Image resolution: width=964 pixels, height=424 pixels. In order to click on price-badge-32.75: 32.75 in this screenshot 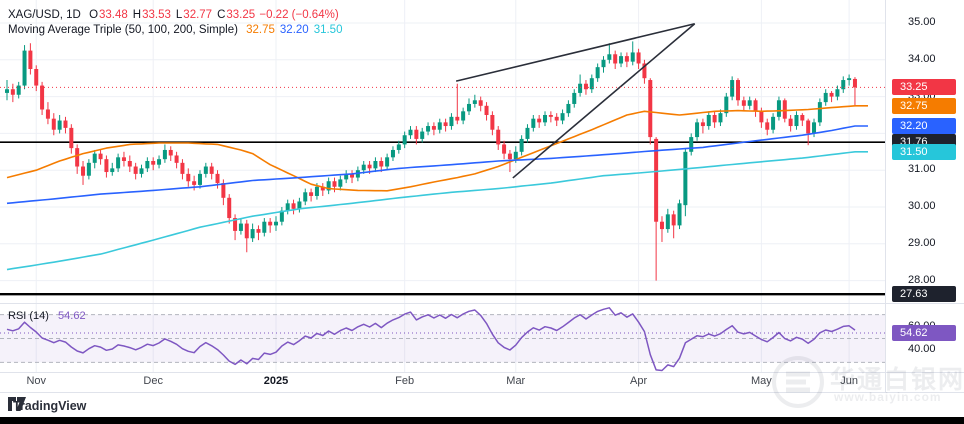, I will do `click(924, 105)`.